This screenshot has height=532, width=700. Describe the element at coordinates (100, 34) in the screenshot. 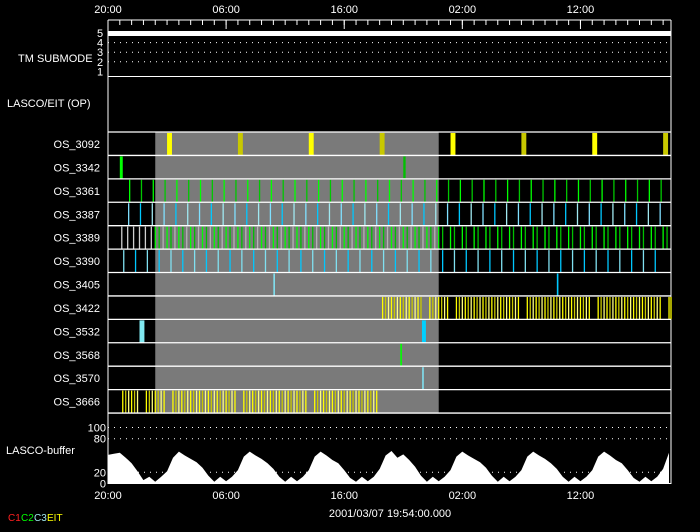

I see `submode-level-label: 5` at that location.